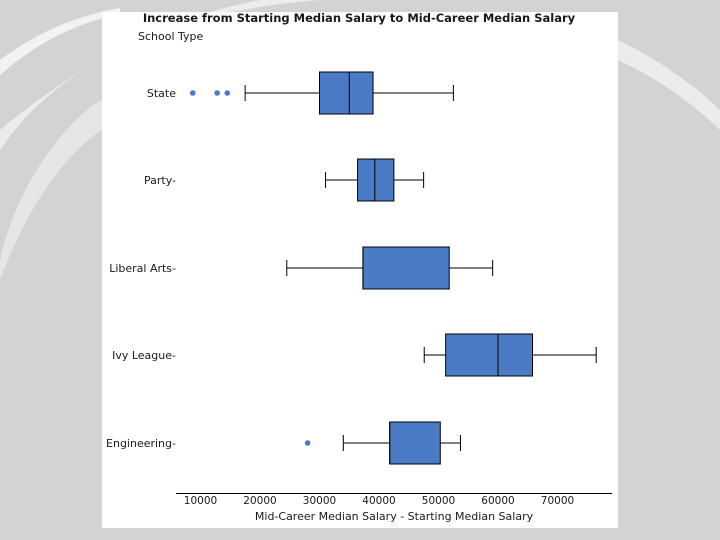 The width and height of the screenshot is (720, 540). Describe the element at coordinates (171, 36) in the screenshot. I see `y-axis-title: School Type` at that location.